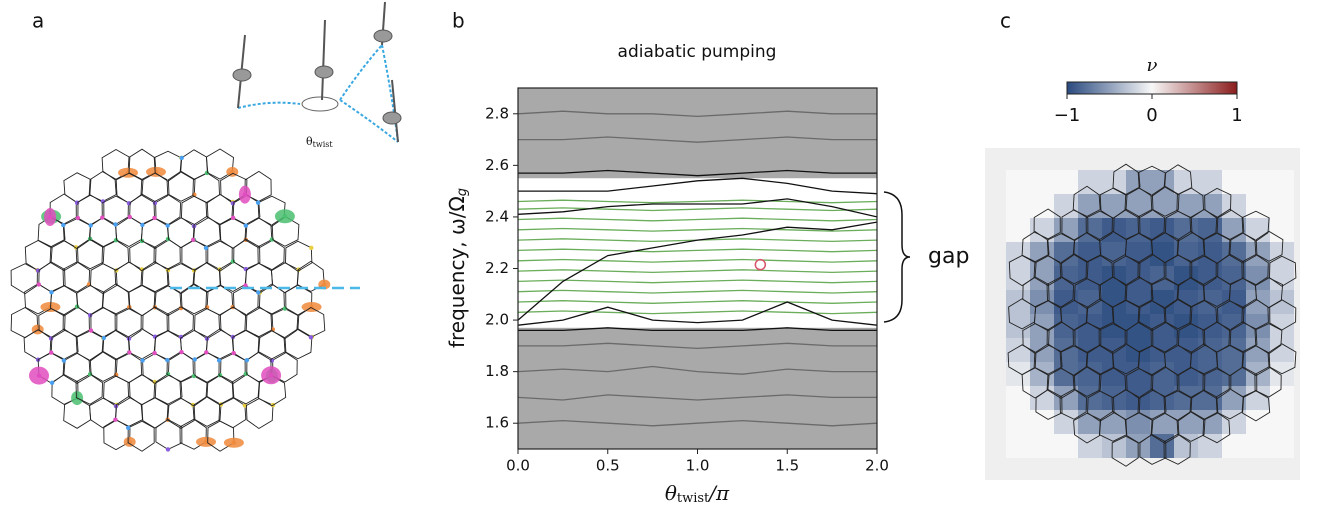 Image resolution: width=1336 pixels, height=512 pixels. I want to click on x-tick-label: 1.5, so click(787, 466).